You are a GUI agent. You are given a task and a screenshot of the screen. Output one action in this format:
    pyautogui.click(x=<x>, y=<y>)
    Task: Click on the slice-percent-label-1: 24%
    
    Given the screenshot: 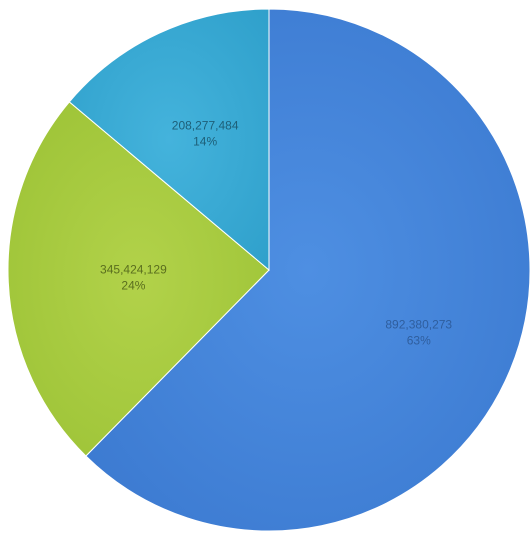 What is the action you would take?
    pyautogui.click(x=133, y=285)
    